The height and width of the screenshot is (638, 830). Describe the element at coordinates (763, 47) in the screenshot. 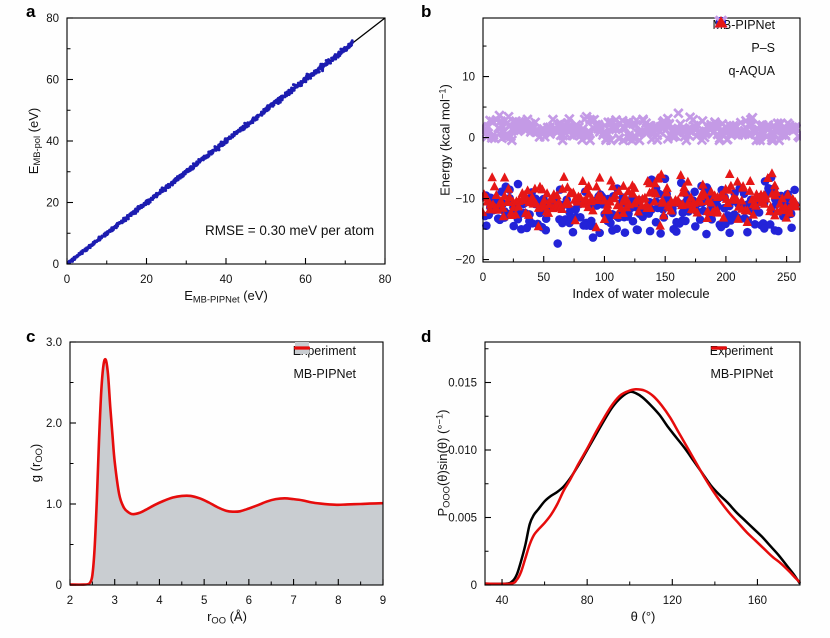

I see `legend-label: P–S` at that location.